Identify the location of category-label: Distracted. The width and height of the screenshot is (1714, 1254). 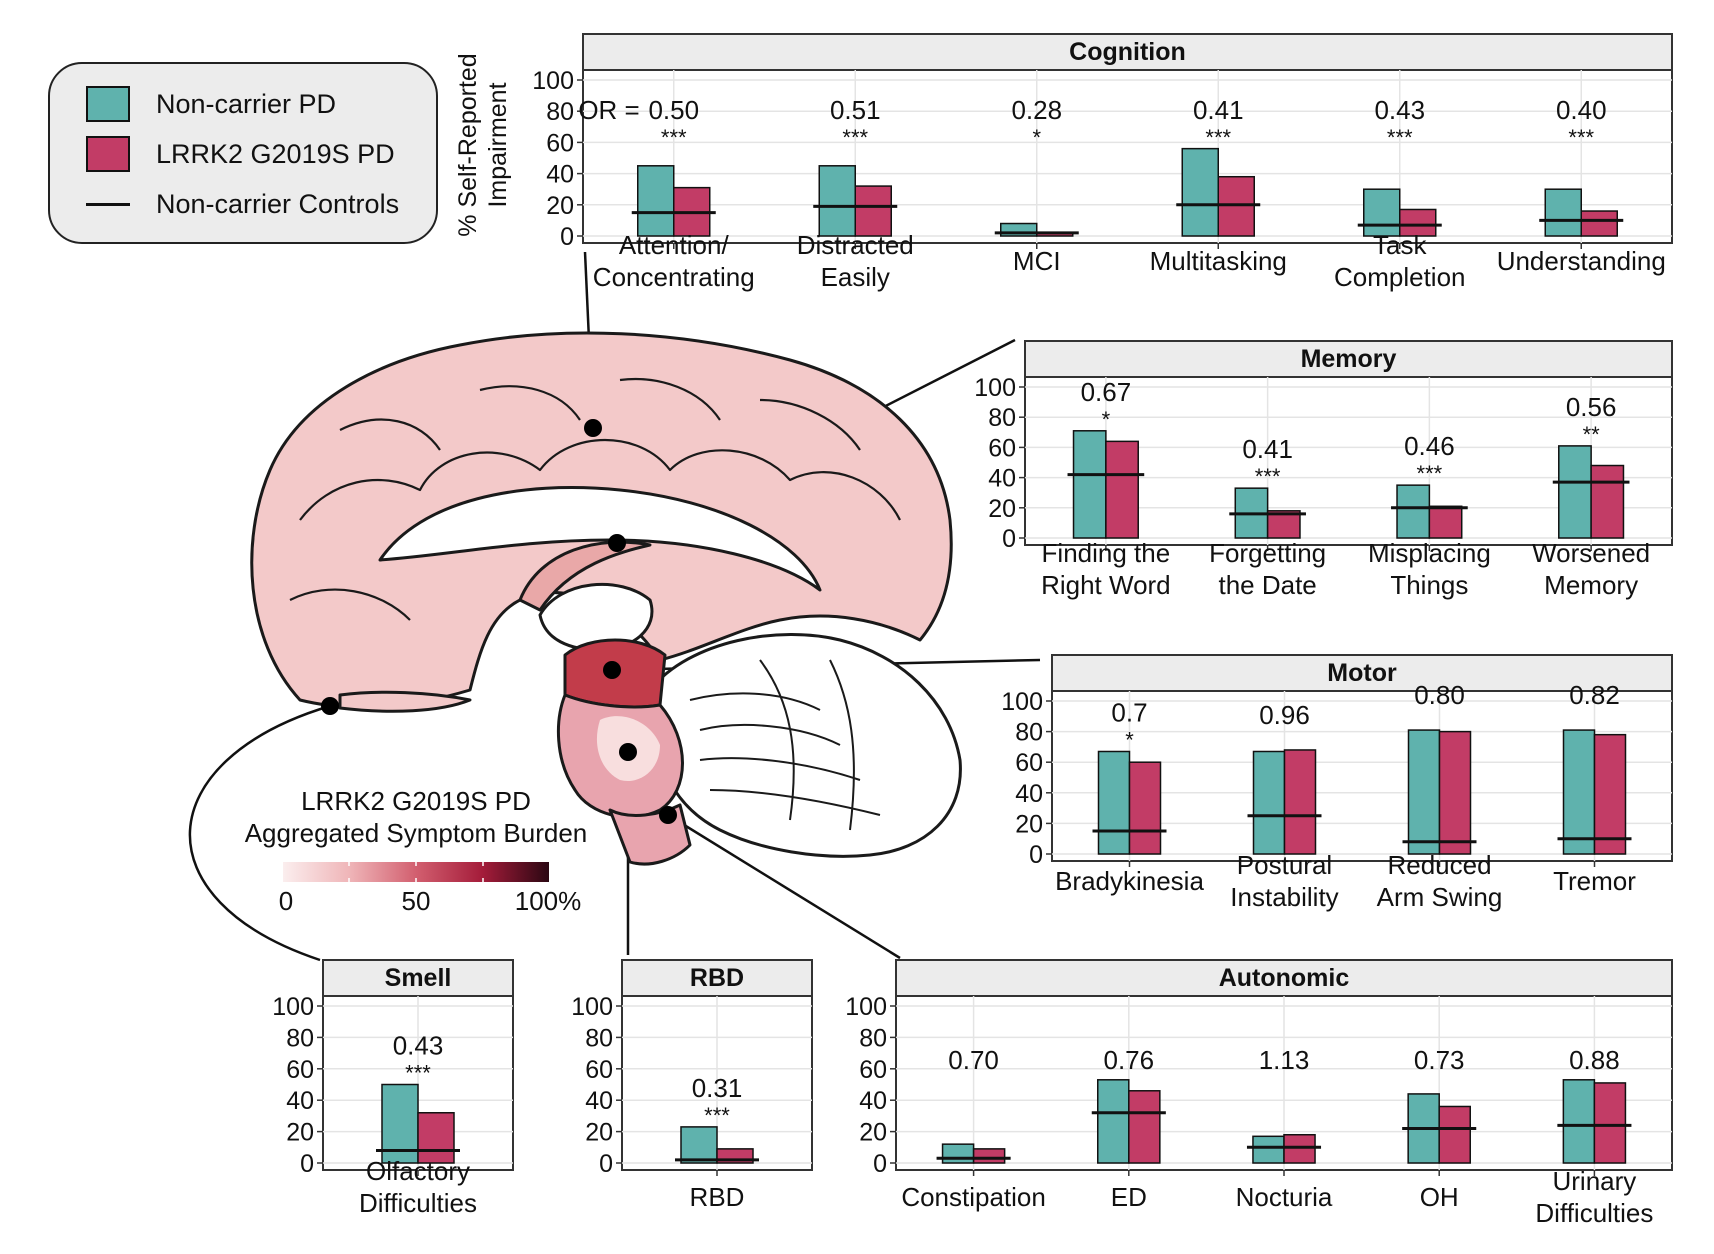
(855, 245).